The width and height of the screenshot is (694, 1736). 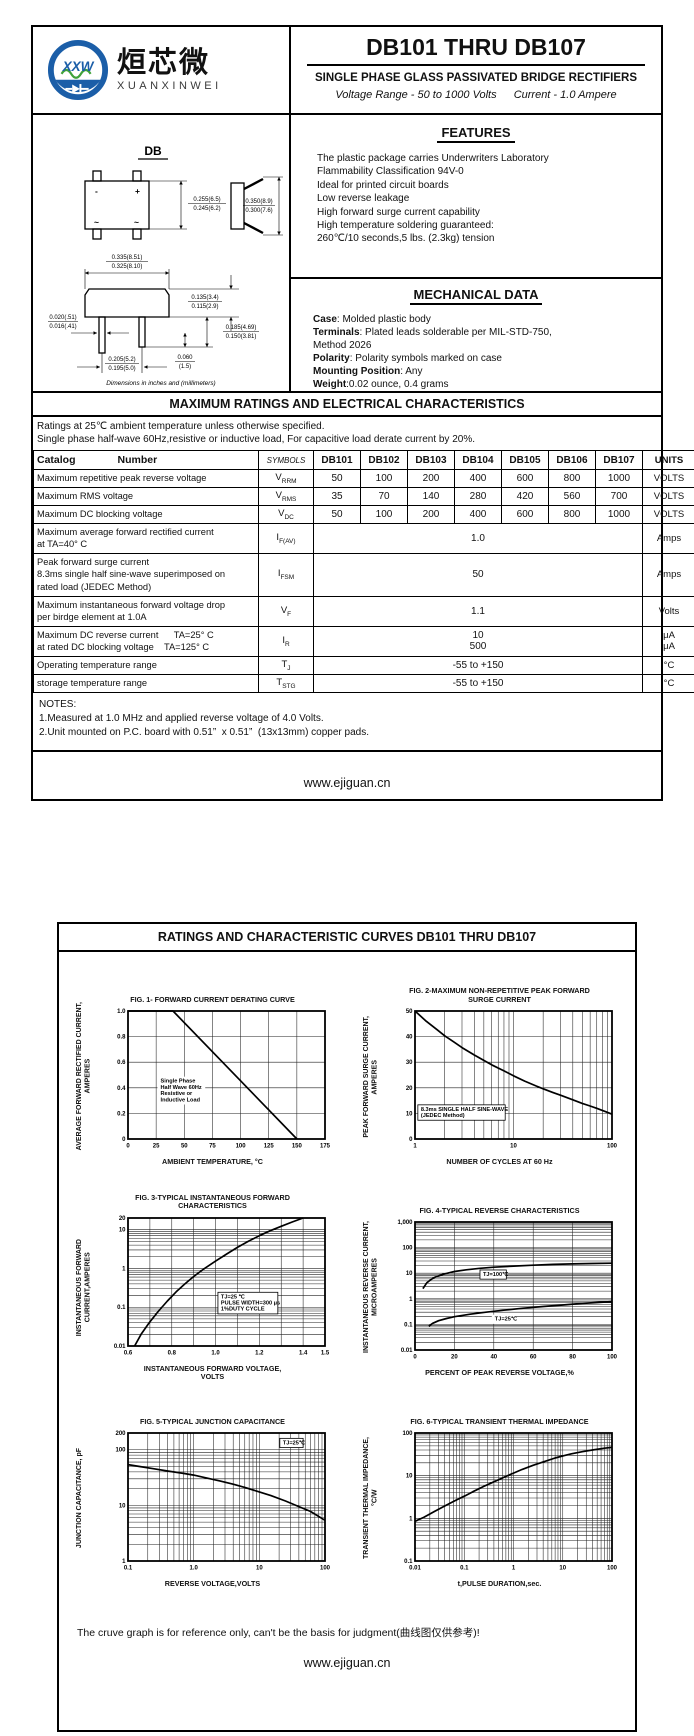 What do you see at coordinates (337, 460) in the screenshot?
I see `part-header: DB101` at bounding box center [337, 460].